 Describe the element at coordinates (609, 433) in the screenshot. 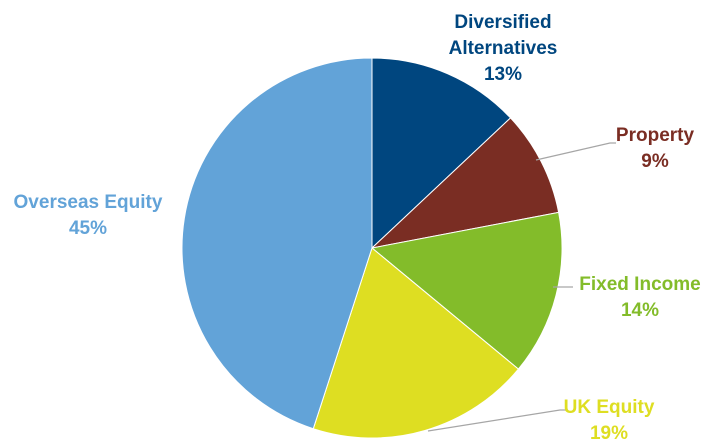

I see `slice-value-label-uk-equity: 19%` at that location.